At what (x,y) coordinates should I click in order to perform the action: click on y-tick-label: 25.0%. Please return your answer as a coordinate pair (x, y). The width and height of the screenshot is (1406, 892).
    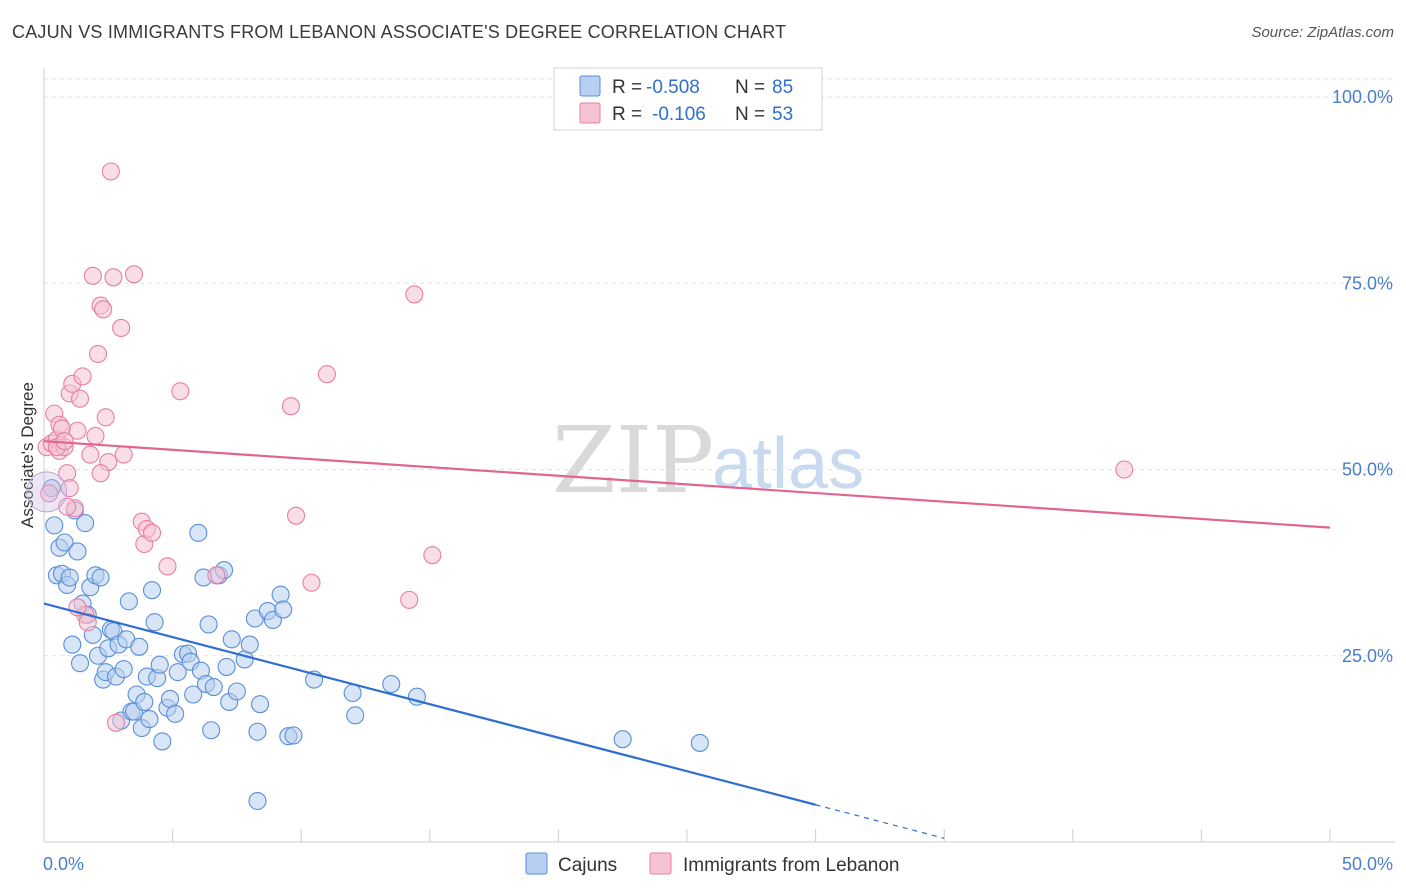
    Looking at the image, I should click on (1367, 656).